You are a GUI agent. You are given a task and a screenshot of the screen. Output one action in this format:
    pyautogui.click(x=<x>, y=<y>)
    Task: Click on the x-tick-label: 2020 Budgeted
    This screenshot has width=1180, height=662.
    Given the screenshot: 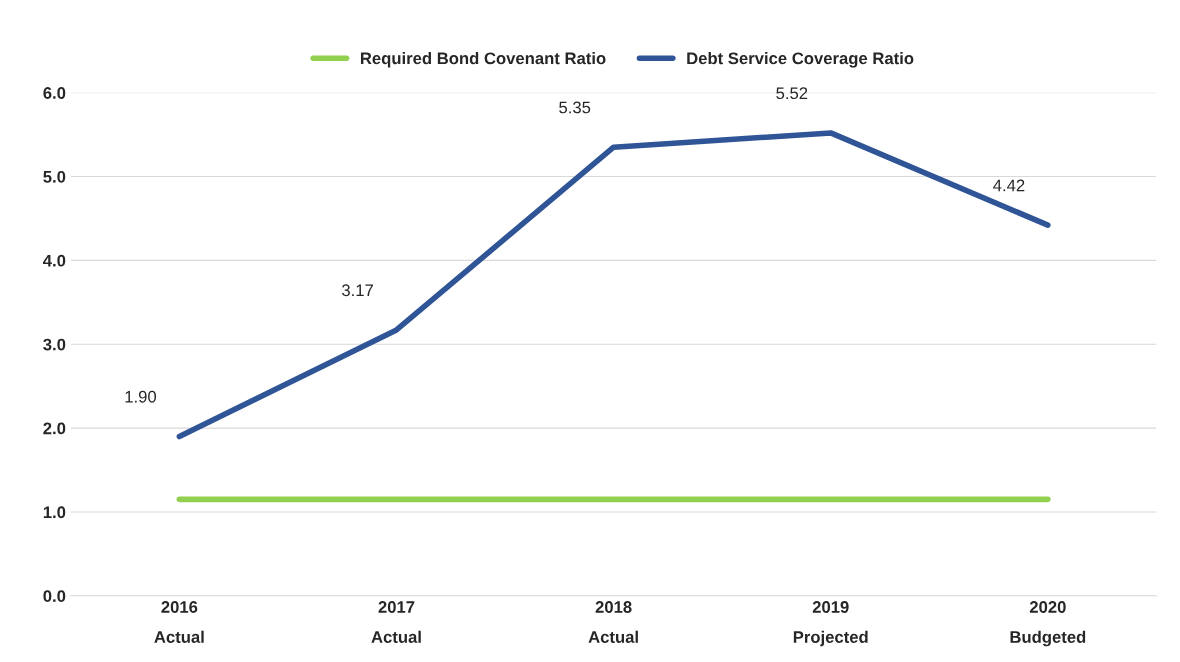 What is the action you would take?
    pyautogui.click(x=1048, y=624)
    